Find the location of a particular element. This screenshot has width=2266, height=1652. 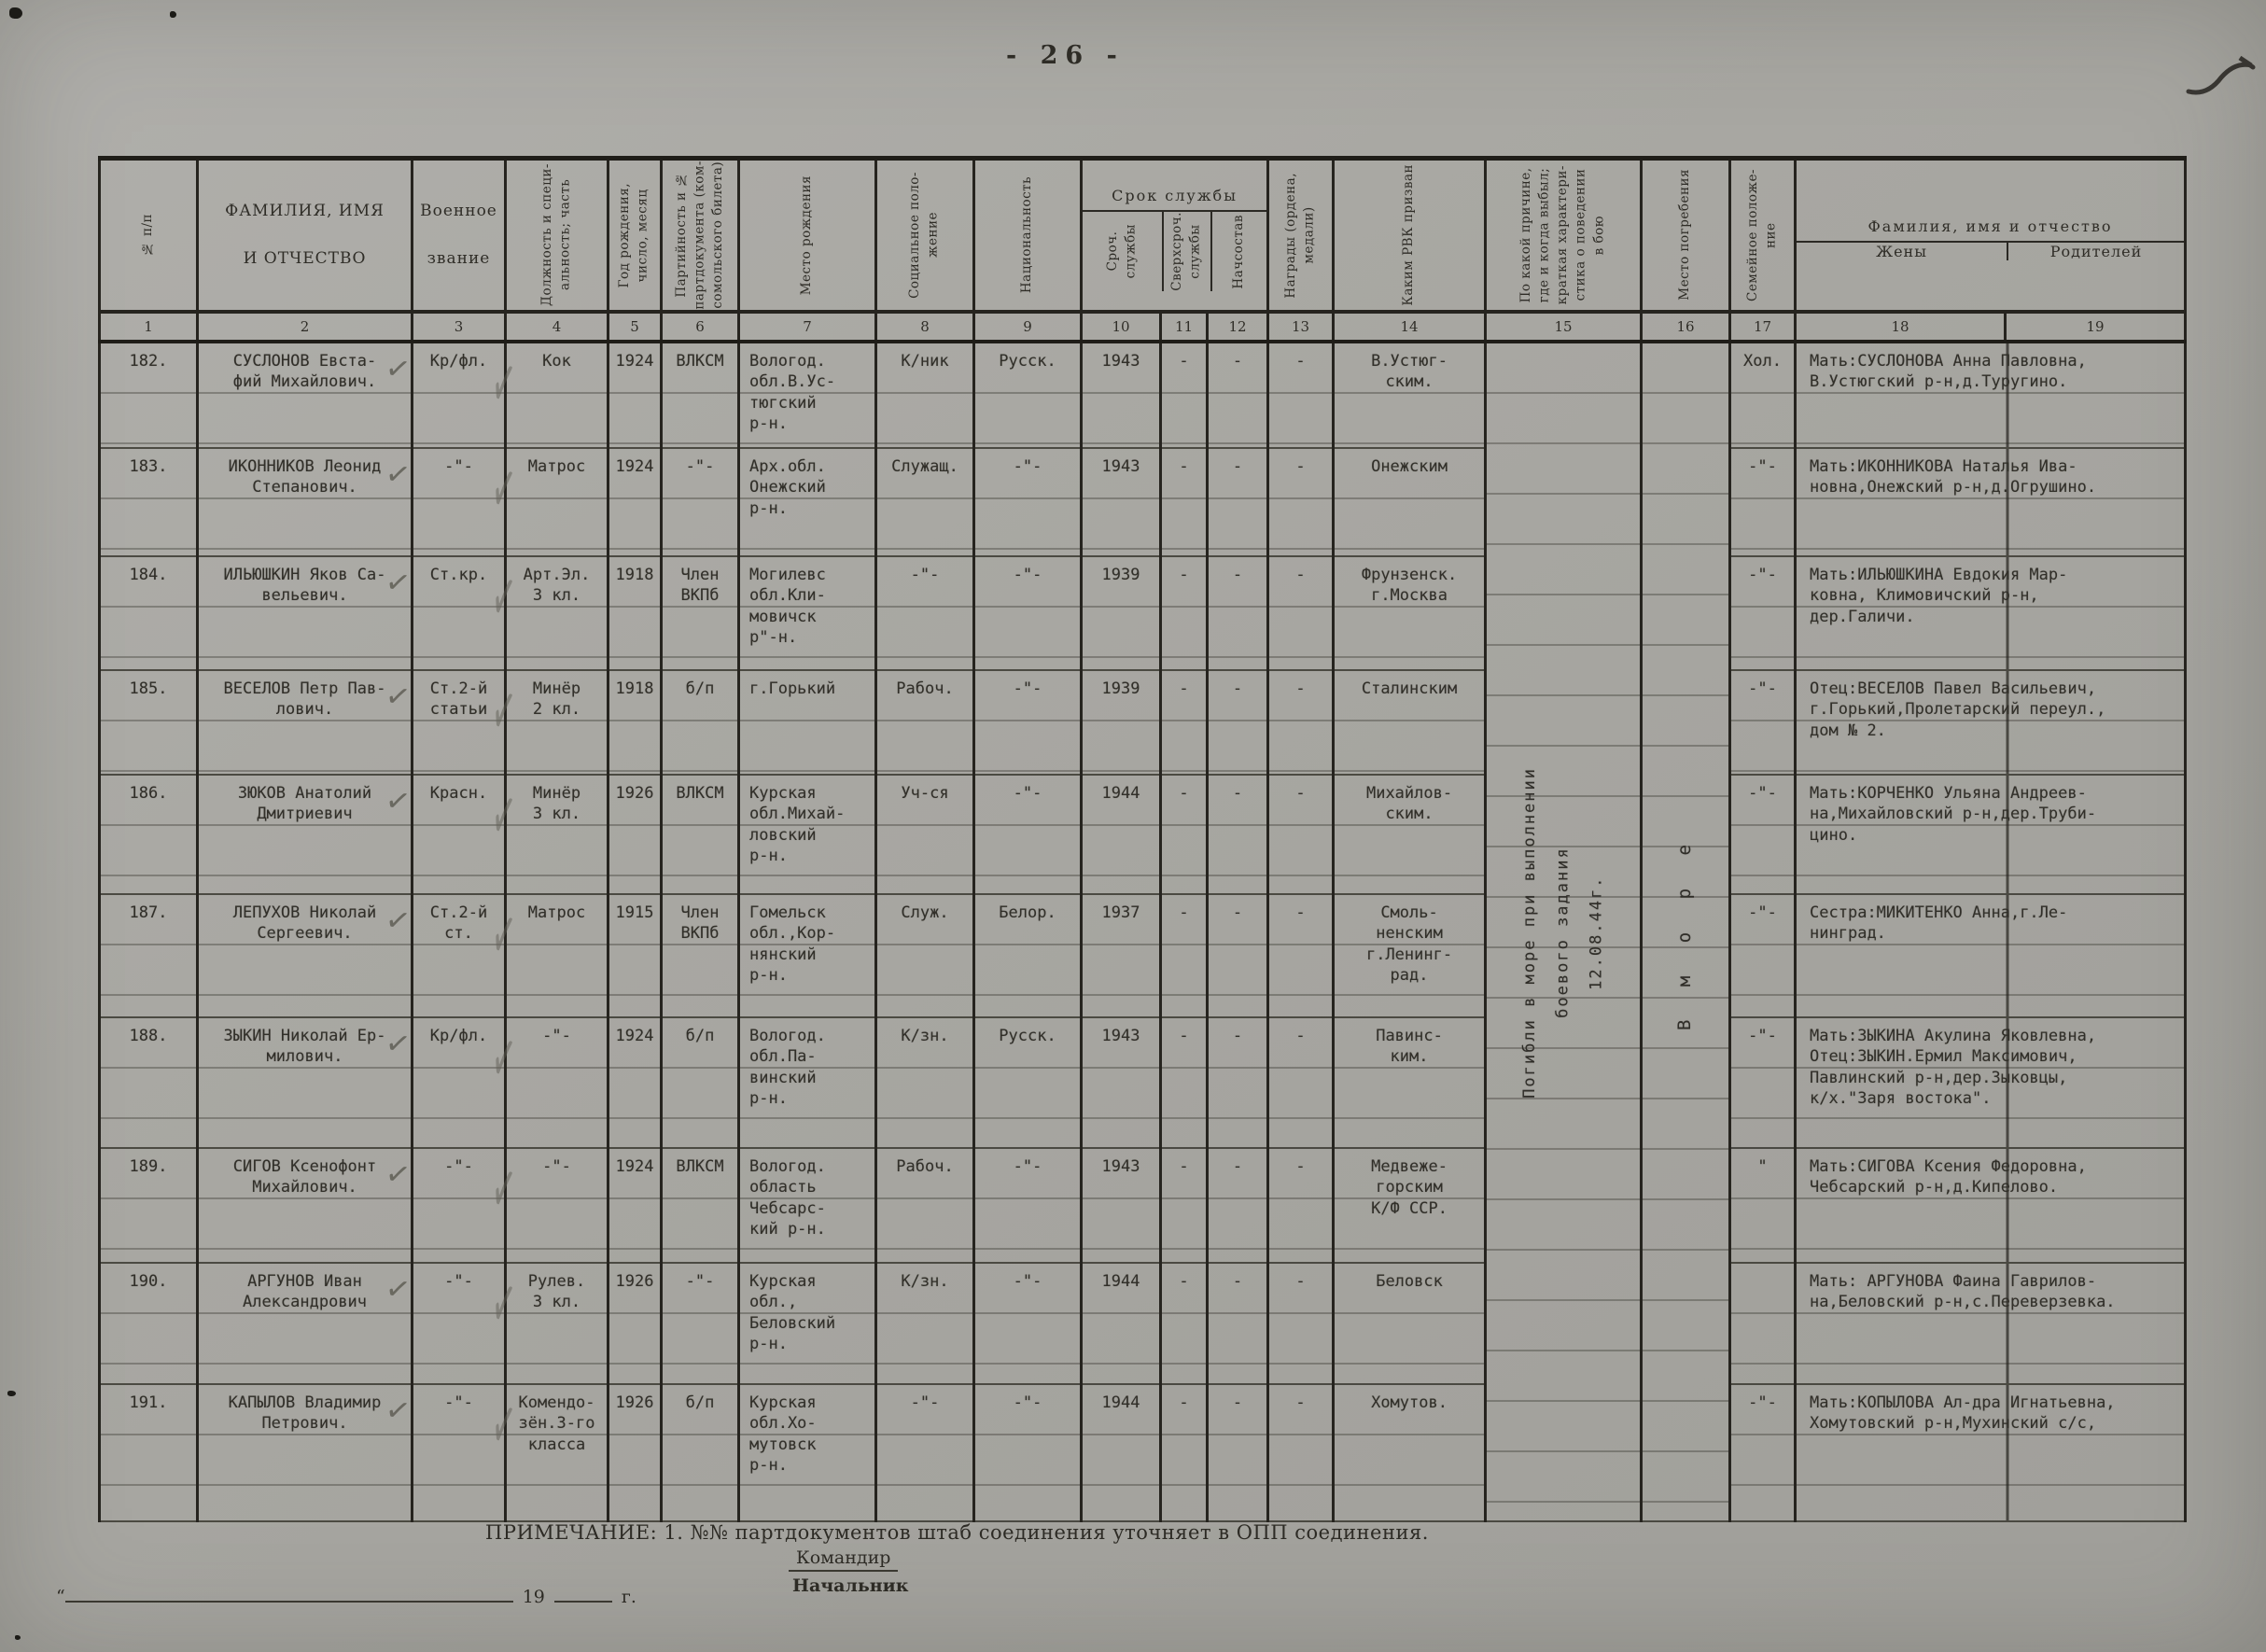

header-label: Родителей is located at coordinates (2096, 251).